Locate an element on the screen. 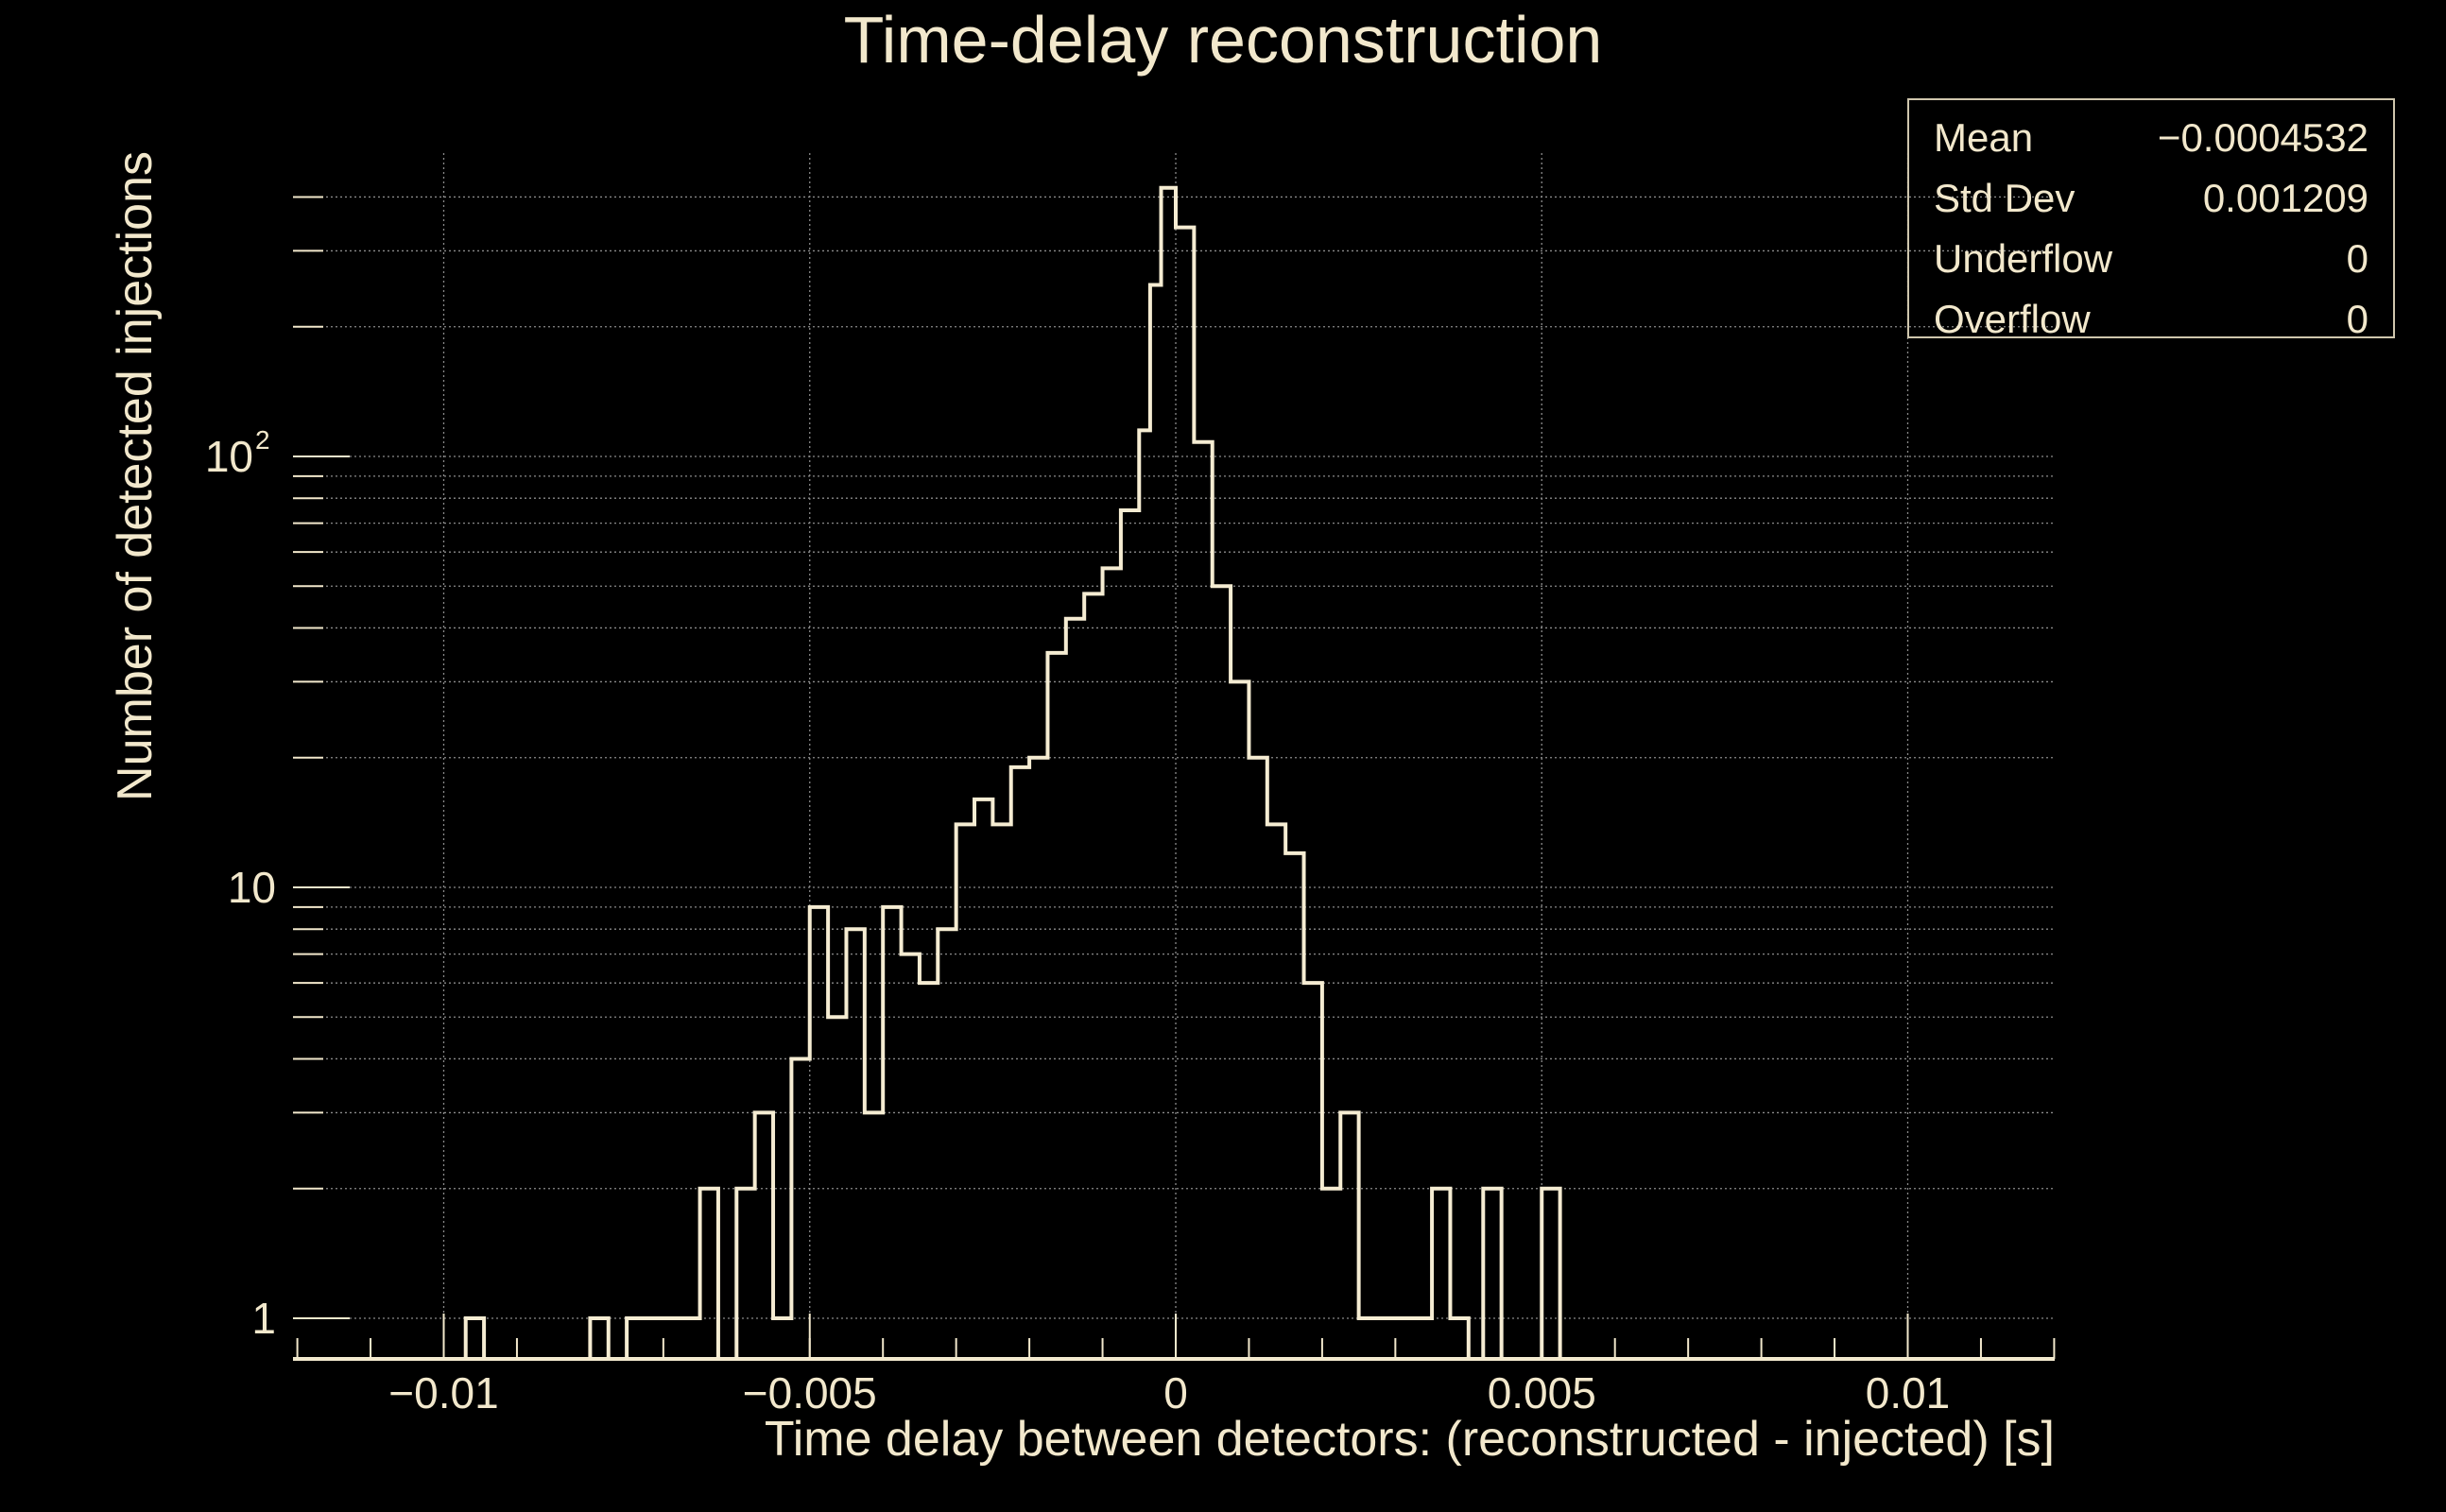  y-tick-label-exponent: 2 is located at coordinates (262, 440).